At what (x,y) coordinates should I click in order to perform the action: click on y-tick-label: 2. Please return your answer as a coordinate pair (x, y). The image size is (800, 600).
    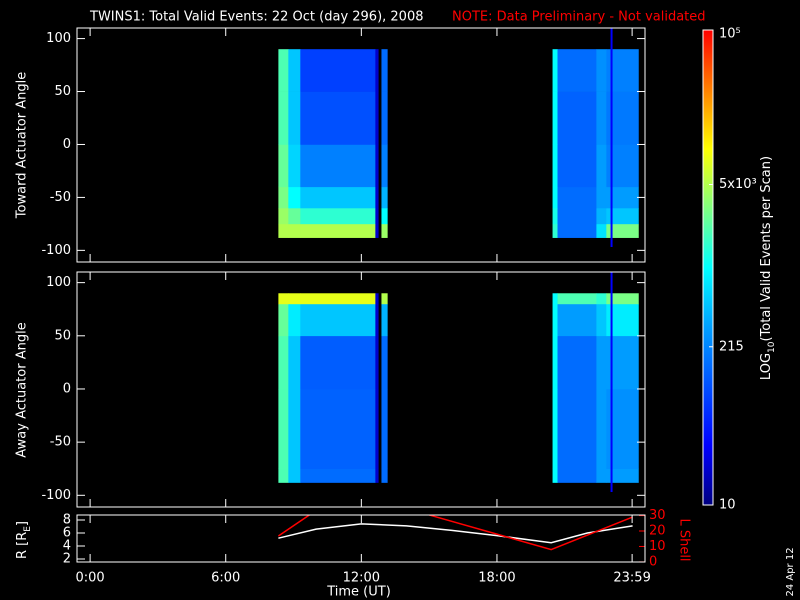
    Looking at the image, I should click on (67, 559).